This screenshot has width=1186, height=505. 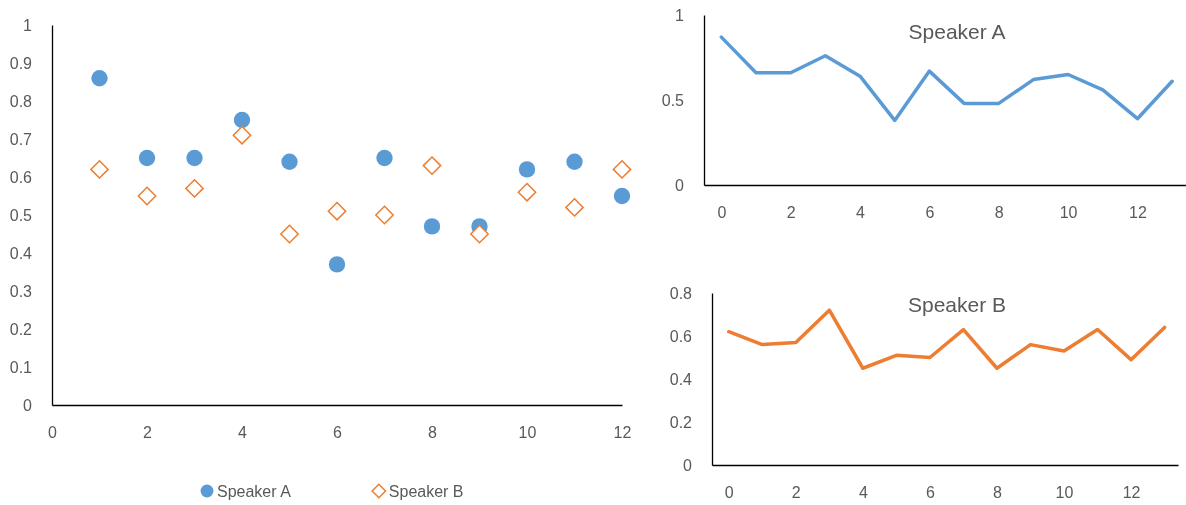 What do you see at coordinates (21, 291) in the screenshot?
I see `y-tick-label: 0.3` at bounding box center [21, 291].